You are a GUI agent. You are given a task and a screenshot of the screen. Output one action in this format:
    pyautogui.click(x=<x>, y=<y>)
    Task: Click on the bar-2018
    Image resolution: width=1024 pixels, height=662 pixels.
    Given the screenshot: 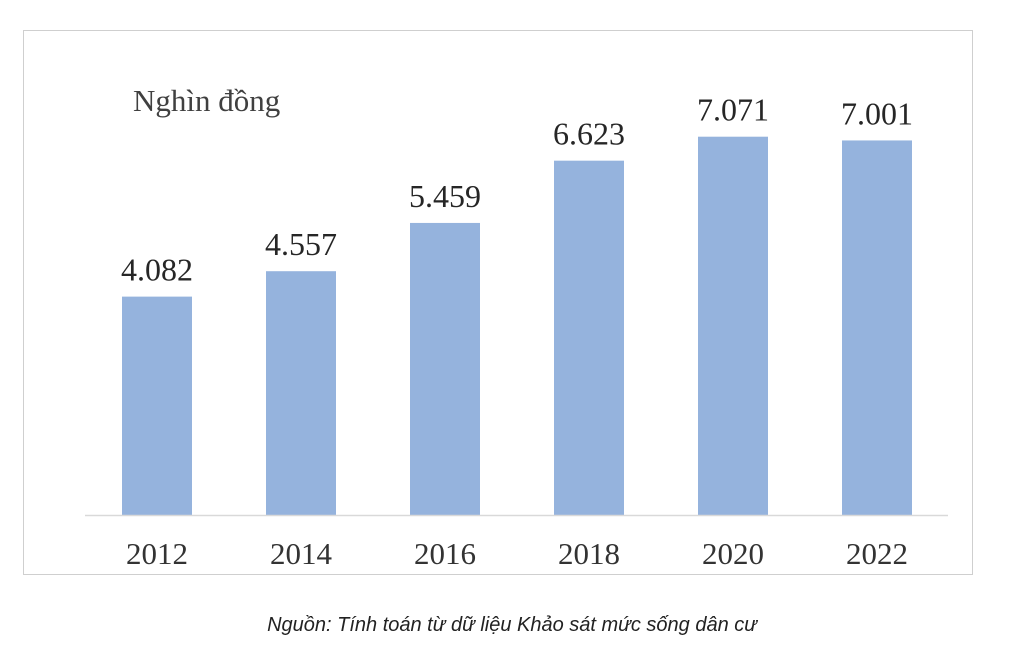 What is the action you would take?
    pyautogui.click(x=589, y=337)
    